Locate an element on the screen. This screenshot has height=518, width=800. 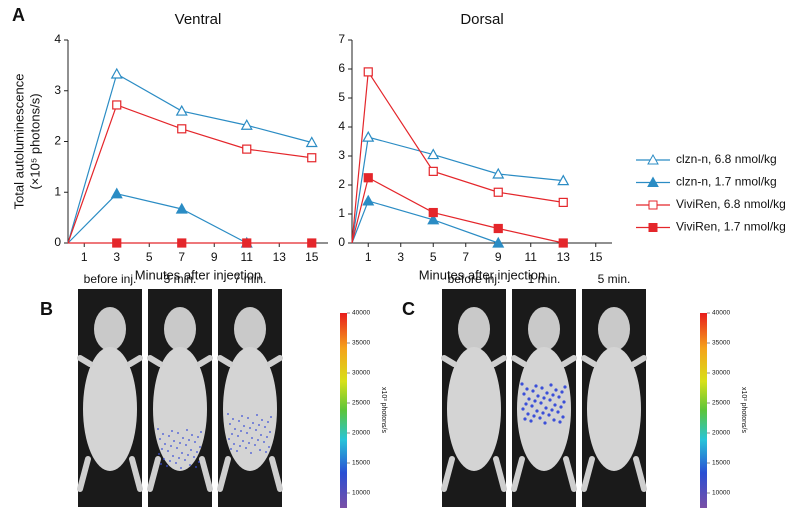
panel-label: A is located at coordinates (18, 15).